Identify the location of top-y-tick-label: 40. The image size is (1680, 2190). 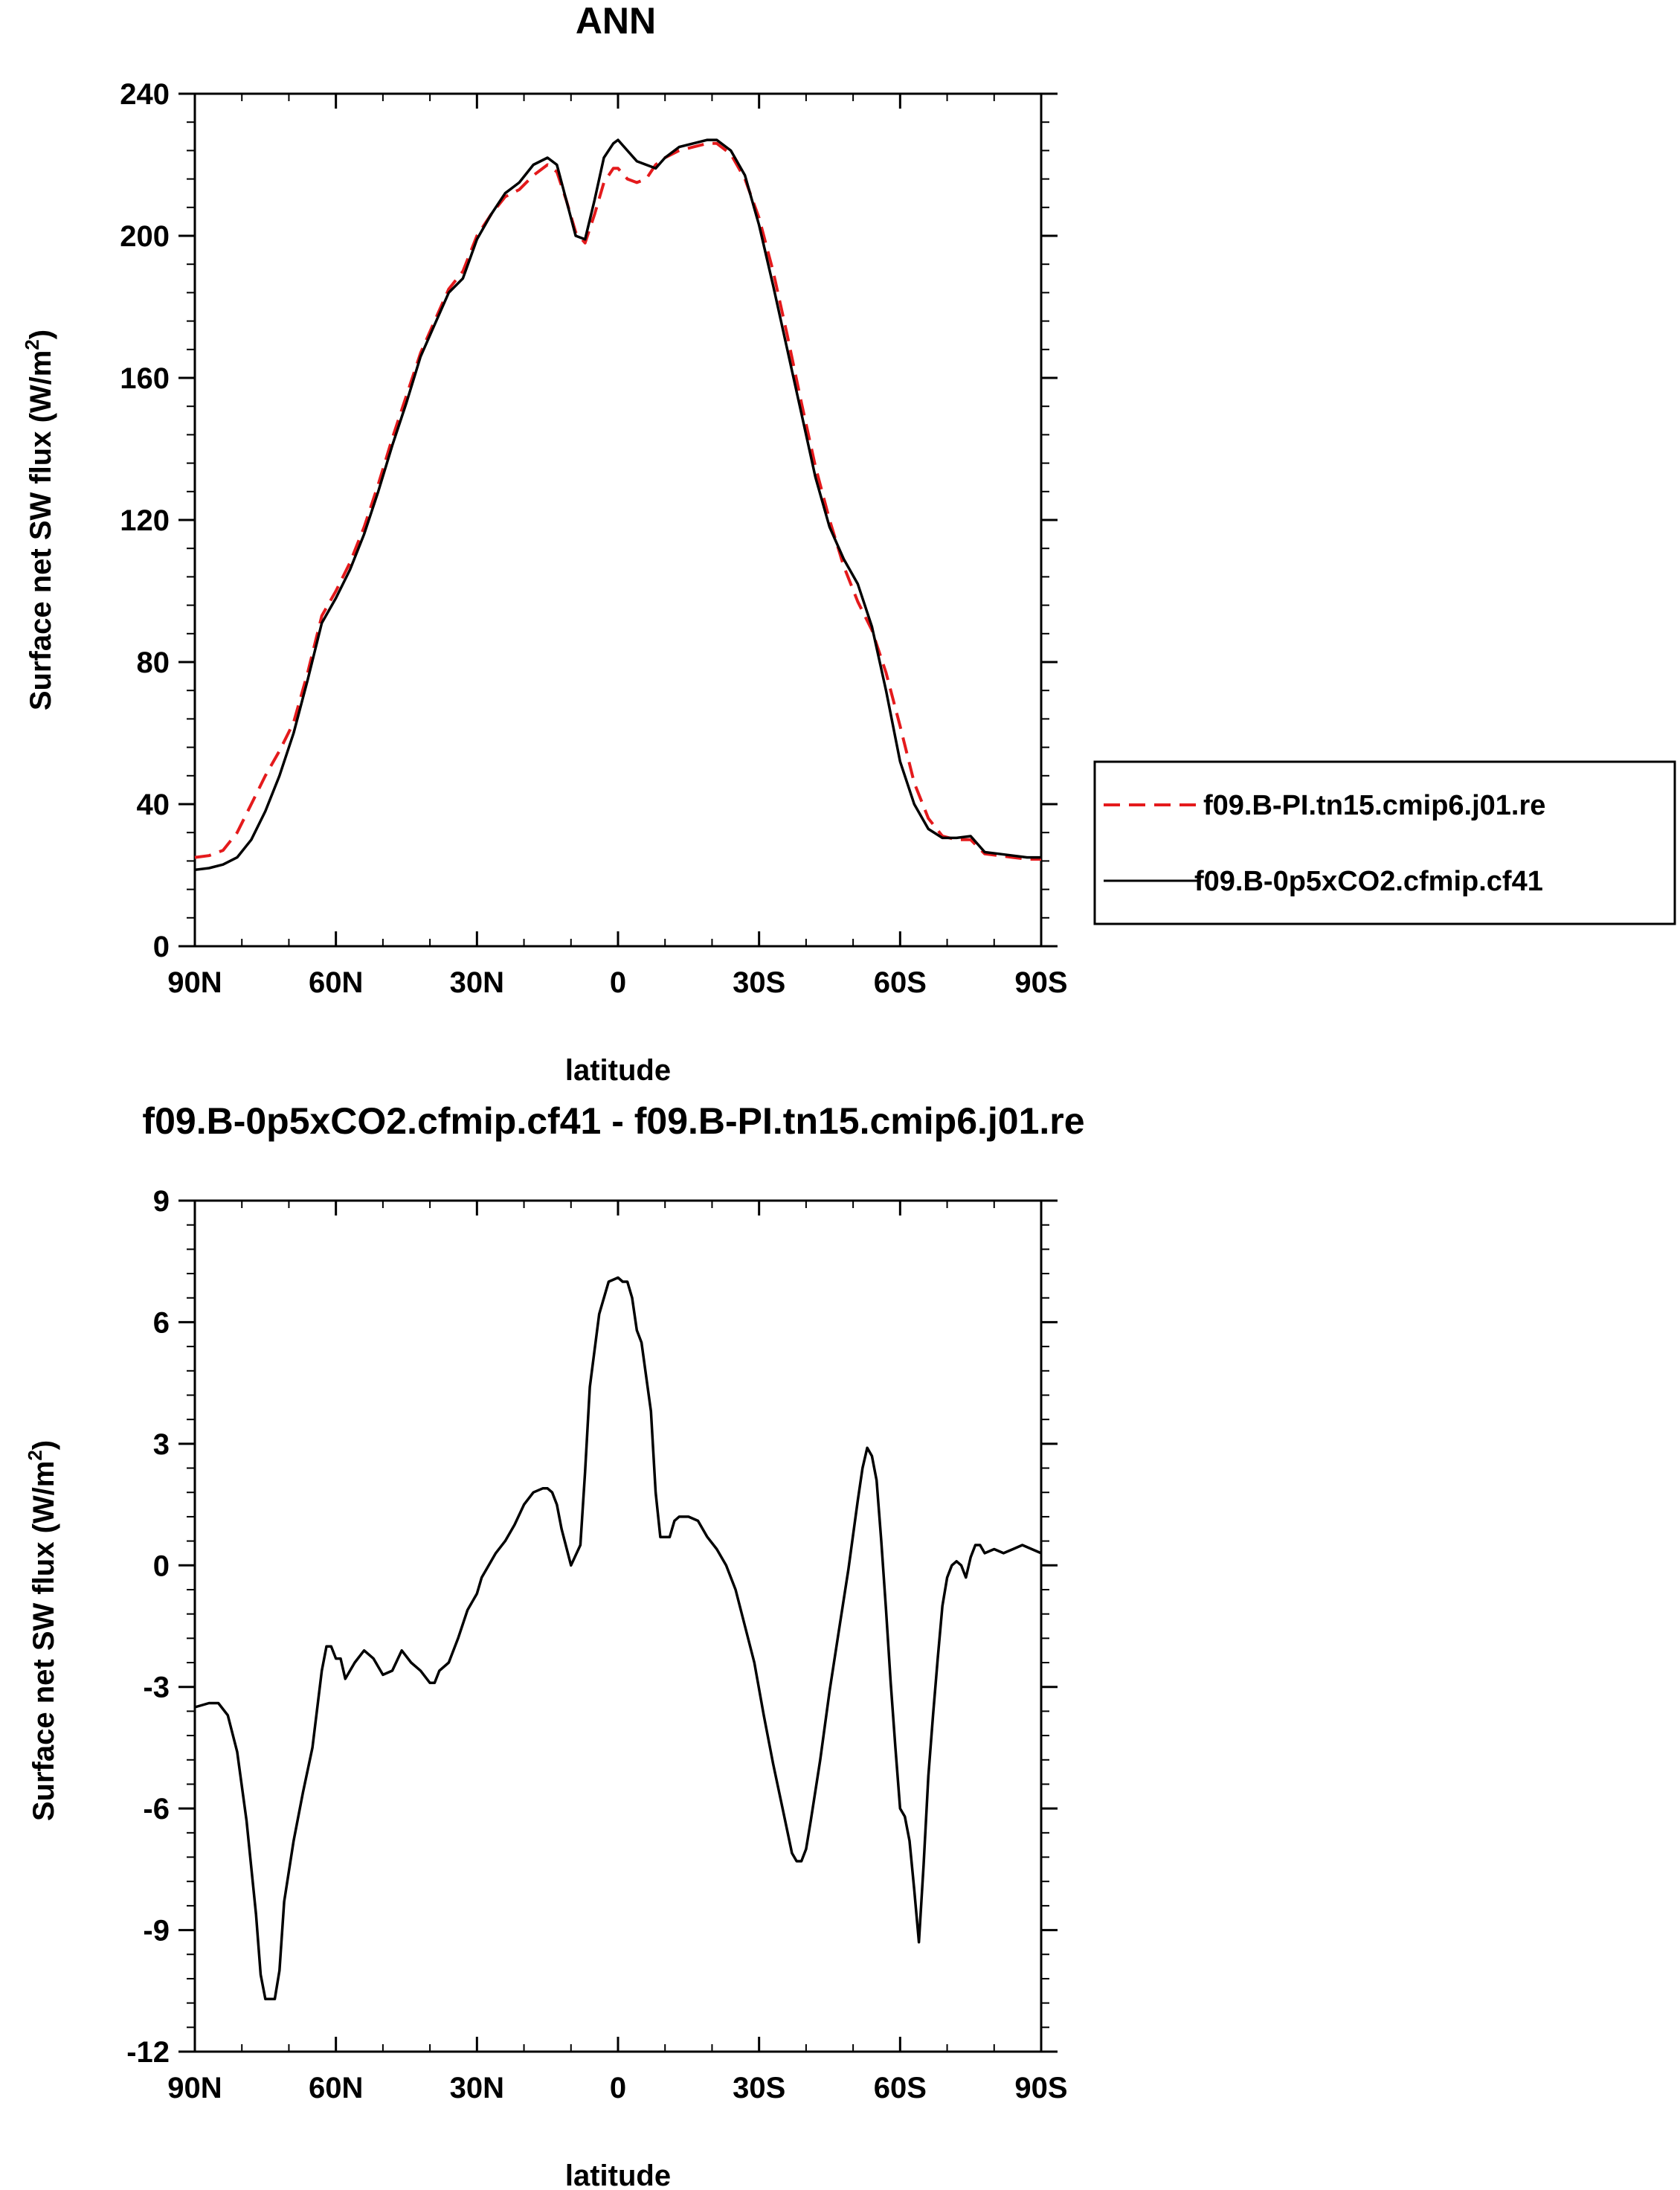
(154, 805).